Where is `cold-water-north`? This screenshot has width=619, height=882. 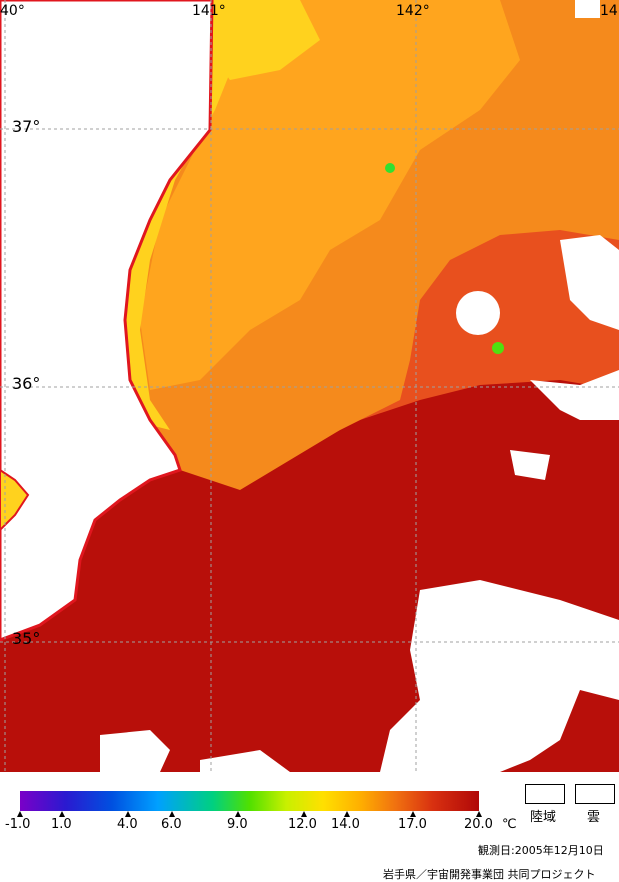 cold-water-north is located at coordinates (267, 40).